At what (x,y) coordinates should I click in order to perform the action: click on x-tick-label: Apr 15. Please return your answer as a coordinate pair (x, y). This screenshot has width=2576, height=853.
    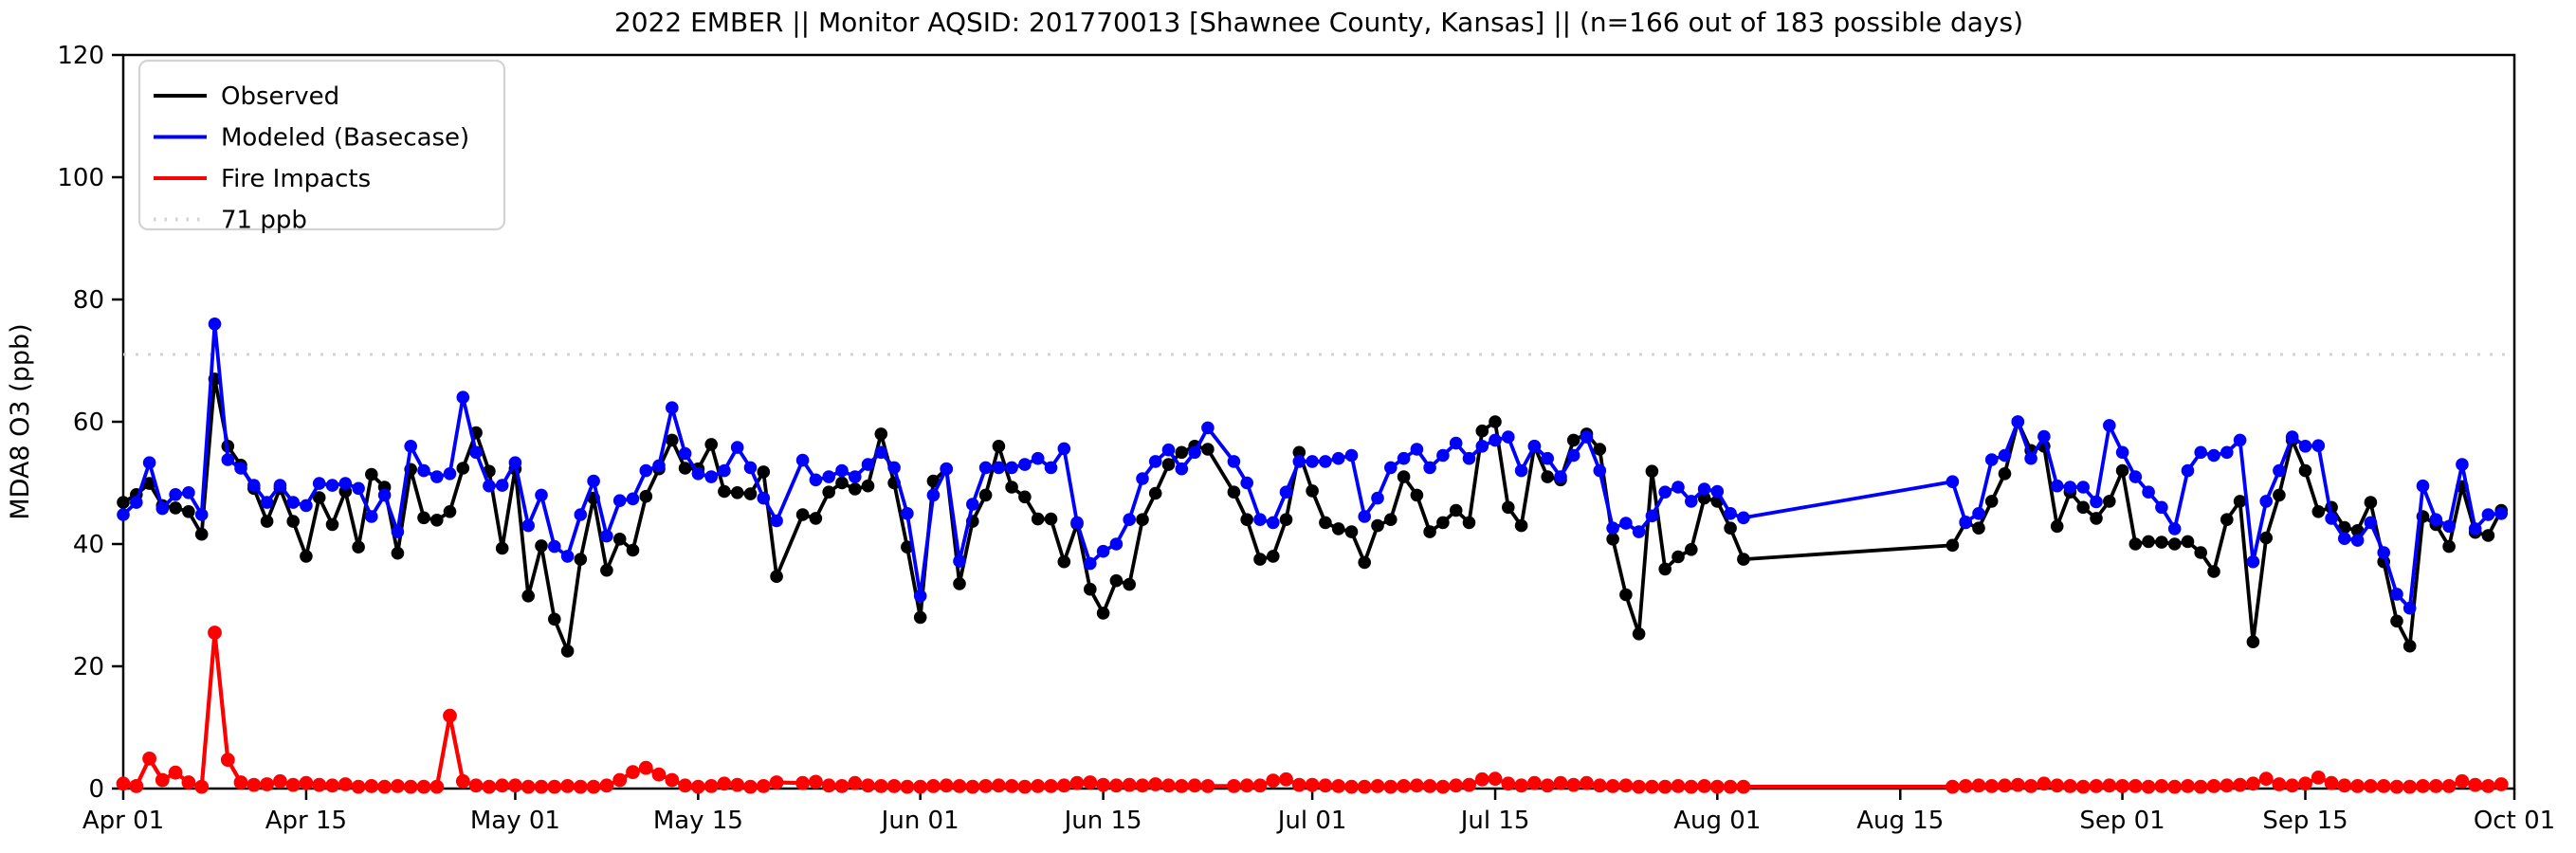
    Looking at the image, I should click on (306, 821).